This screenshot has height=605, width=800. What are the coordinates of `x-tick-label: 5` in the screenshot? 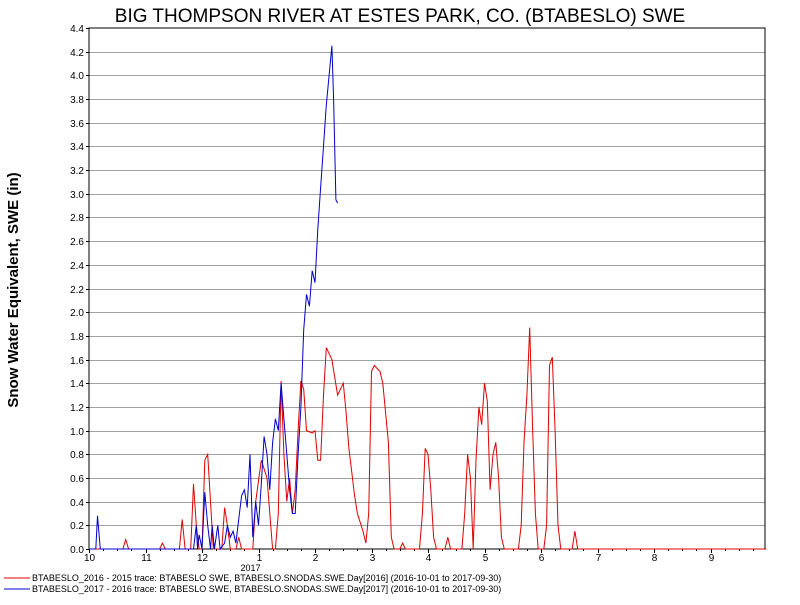 It's located at (486, 558).